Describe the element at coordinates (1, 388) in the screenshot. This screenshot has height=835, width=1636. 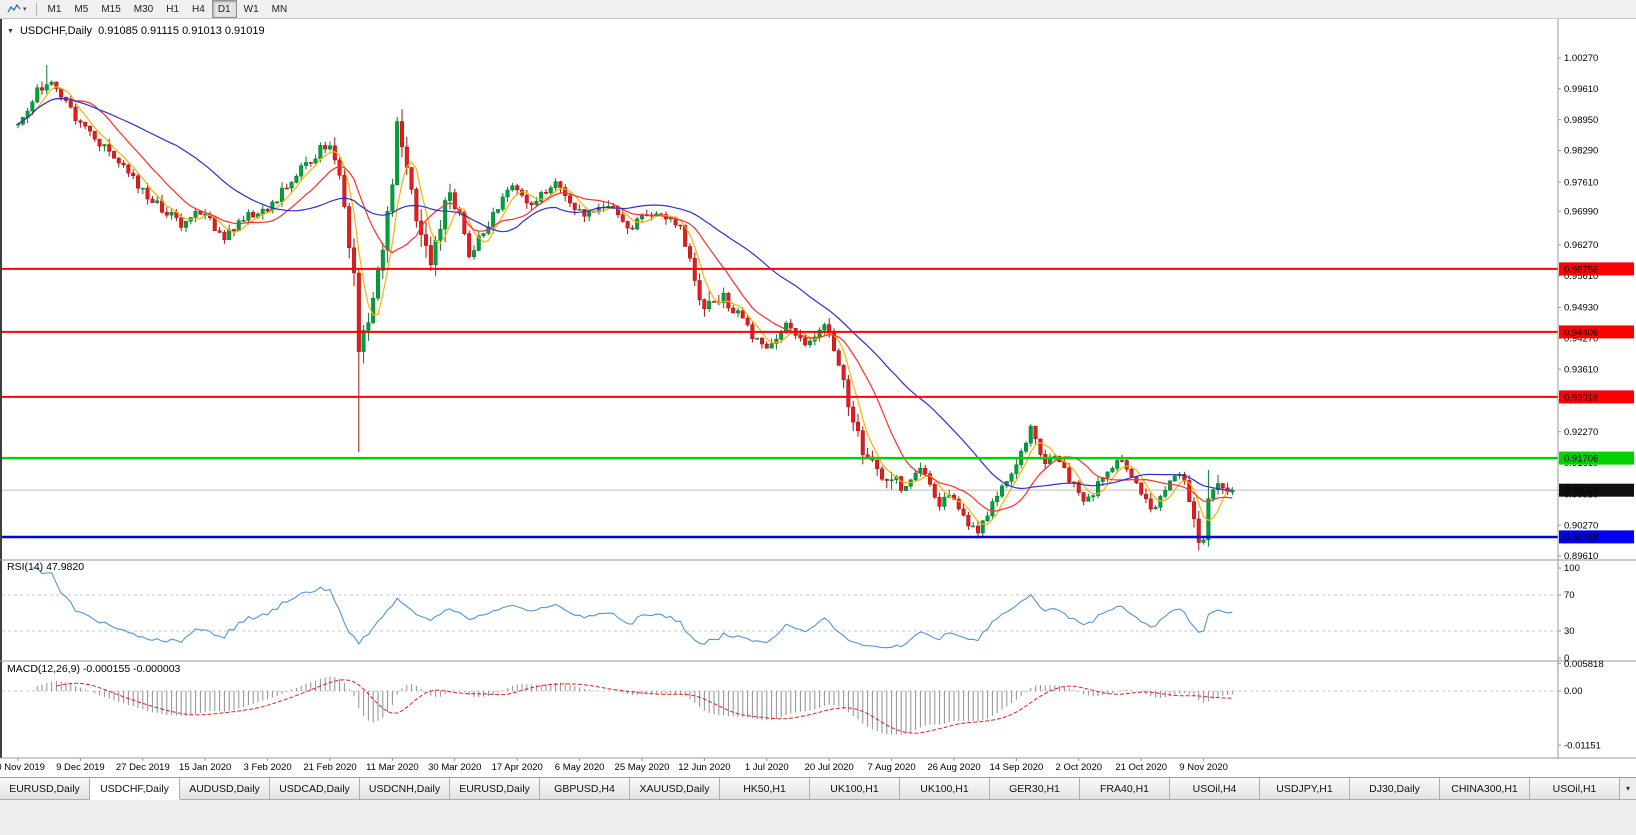
I see `window-left-edge` at that location.